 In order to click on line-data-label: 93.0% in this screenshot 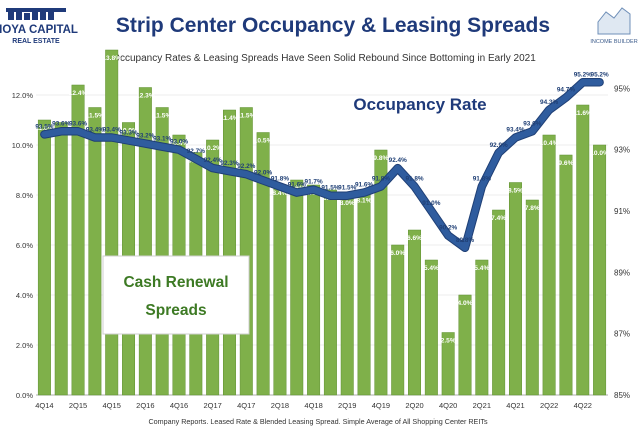, I will do `click(179, 142)`.